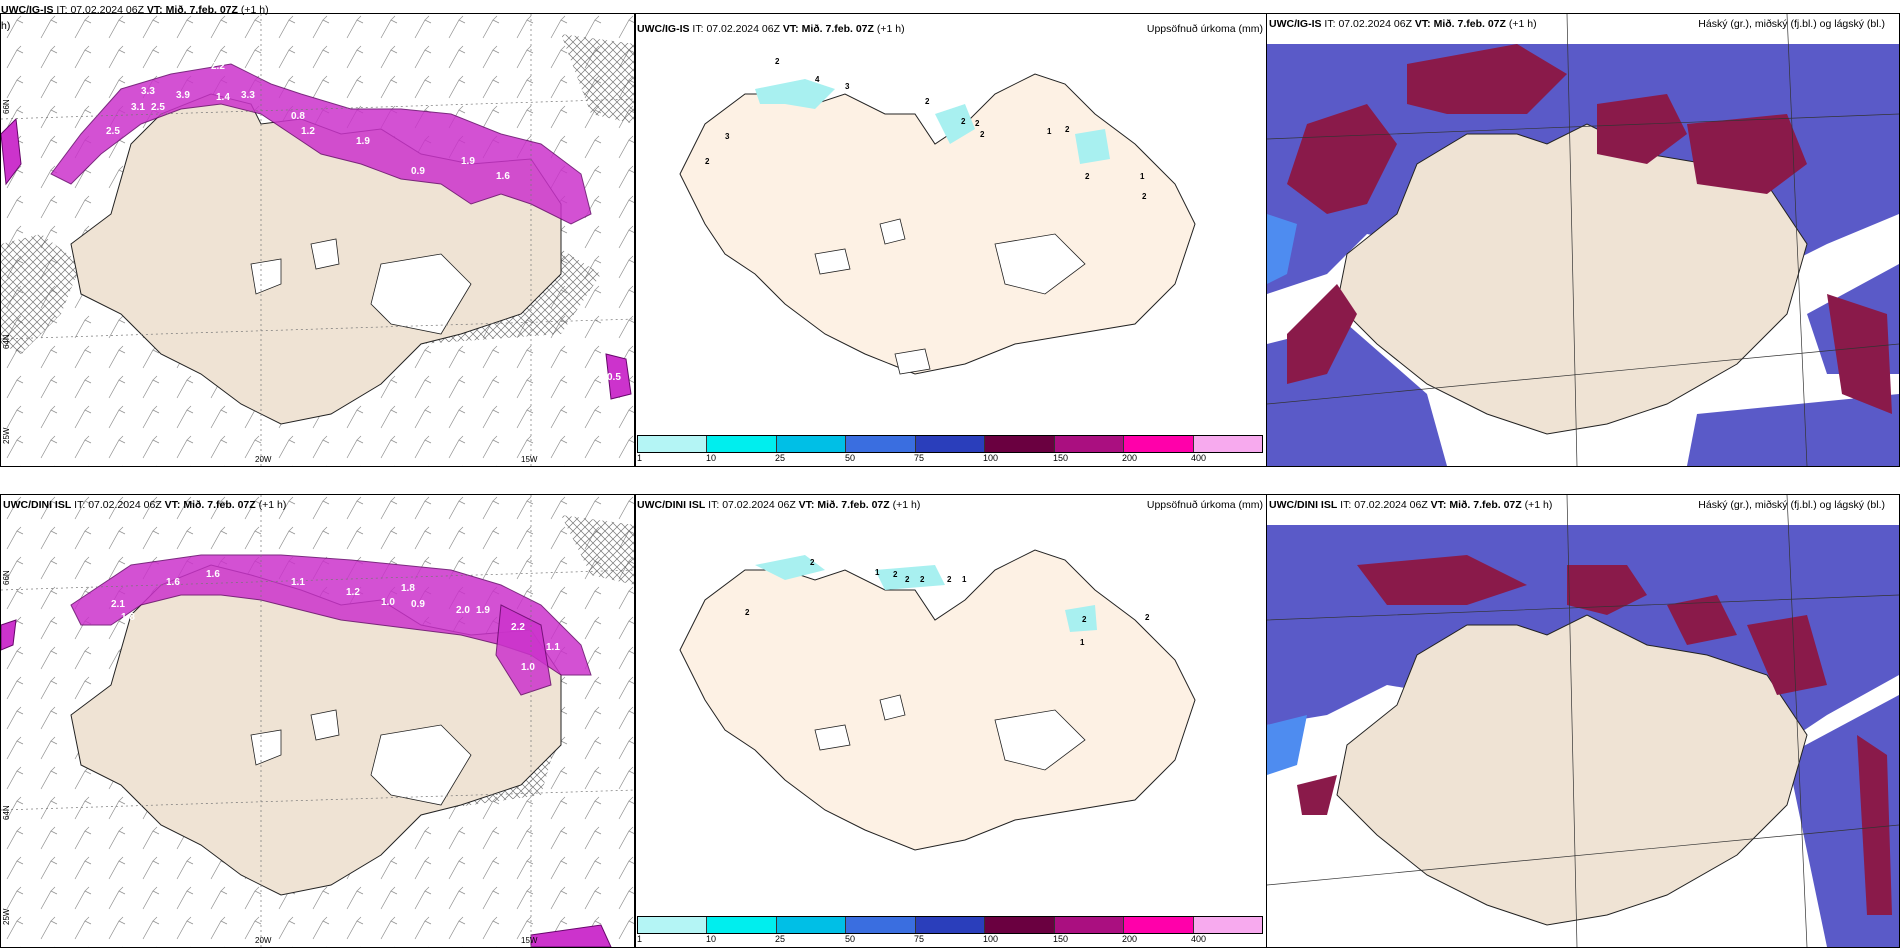  I want to click on panel-title-wrap: h), so click(6, 26).